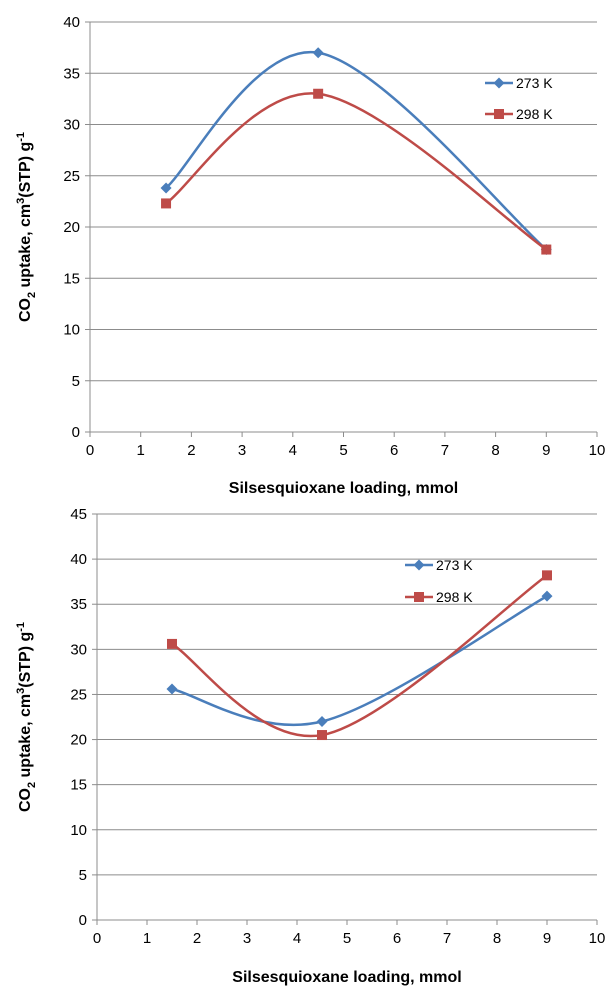  What do you see at coordinates (356, 171) in the screenshot?
I see `series-line-298 K` at bounding box center [356, 171].